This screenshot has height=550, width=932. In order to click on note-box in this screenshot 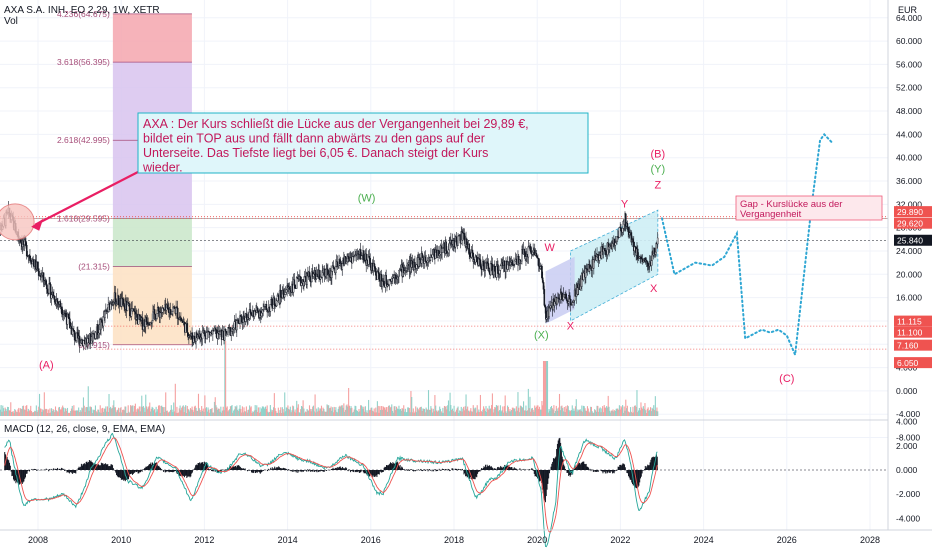, I will do `click(363, 143)`.